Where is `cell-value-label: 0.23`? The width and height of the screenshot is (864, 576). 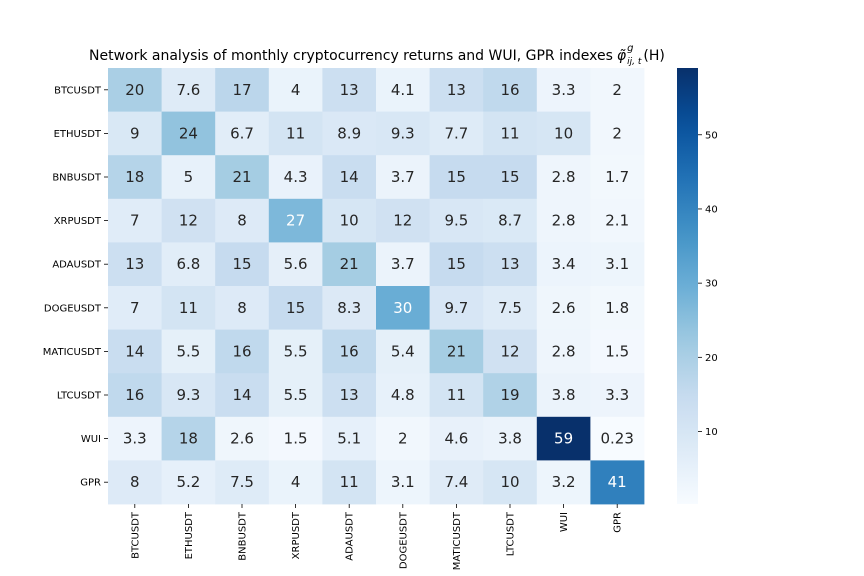
cell-value-label: 0.23 is located at coordinates (616, 439).